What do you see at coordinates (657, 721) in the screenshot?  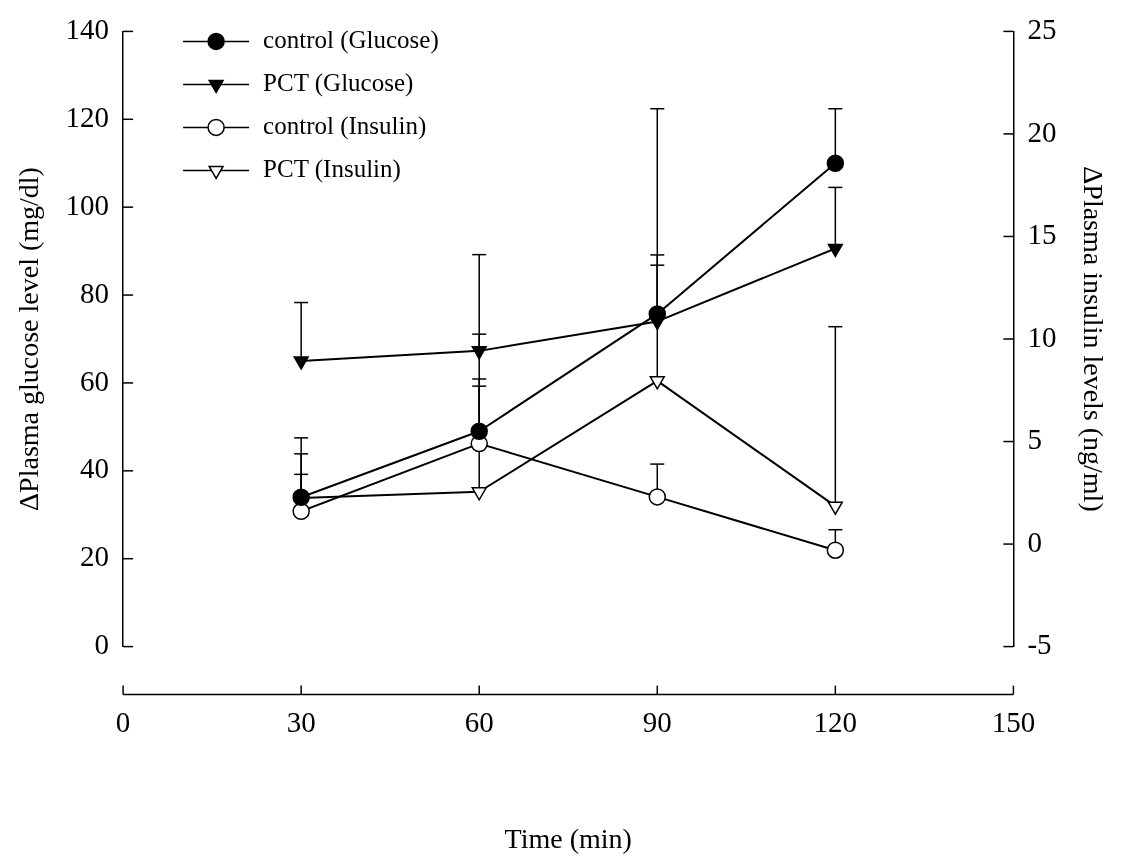 I see `x-tick-label: 90` at bounding box center [657, 721].